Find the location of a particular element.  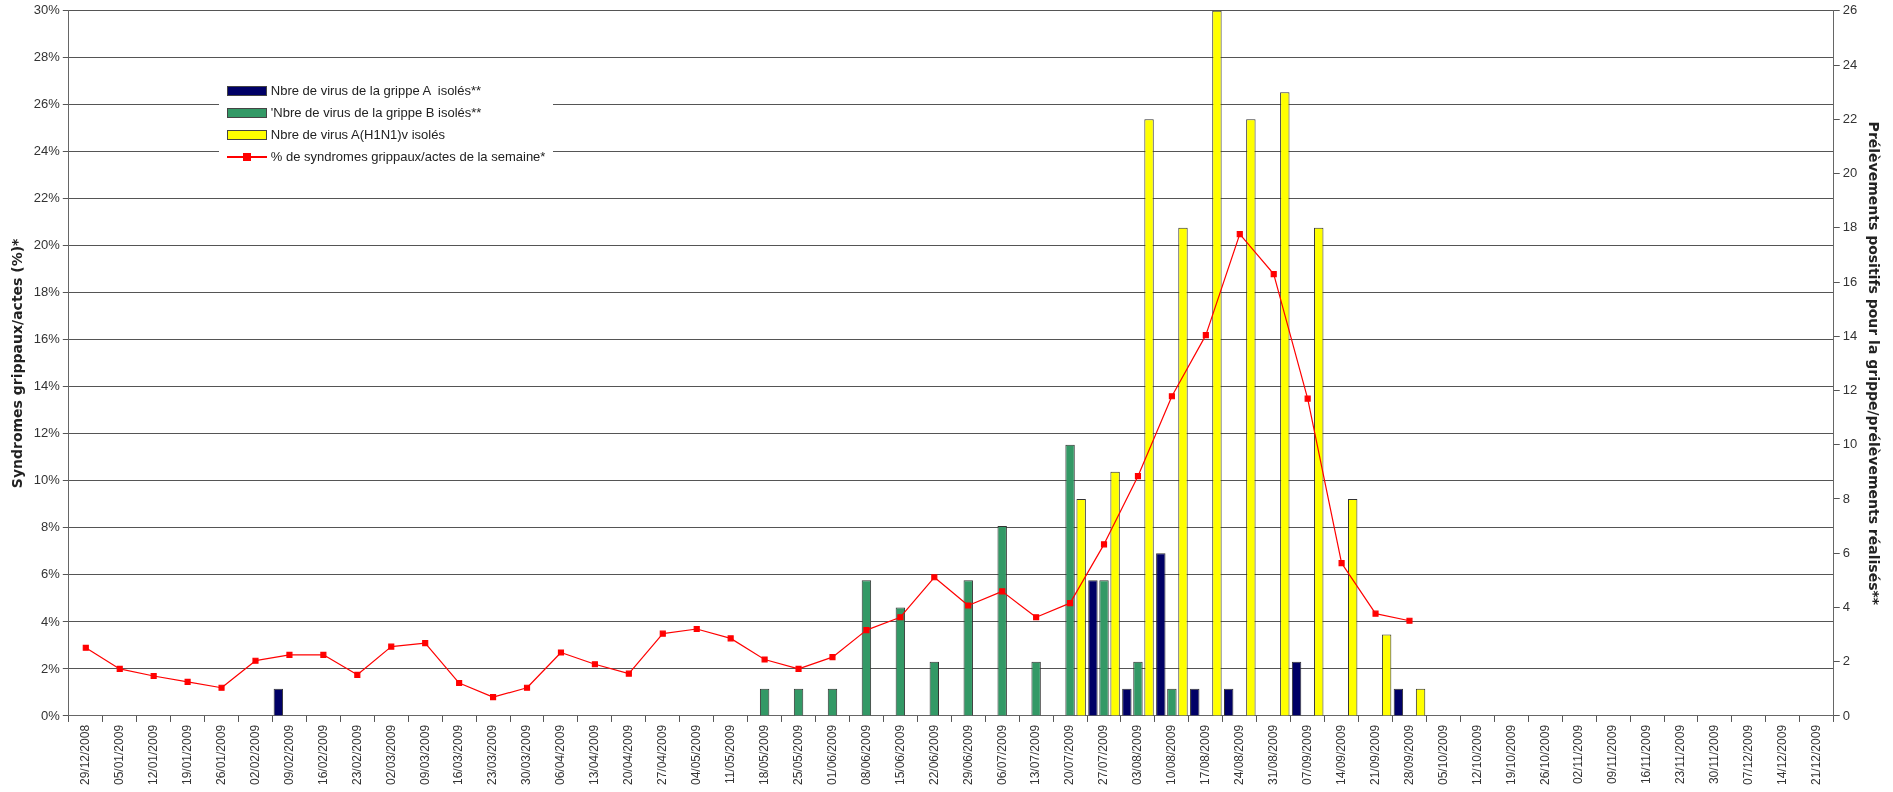

x-tick-label: 01/06/2009 is located at coordinates (831, 754).